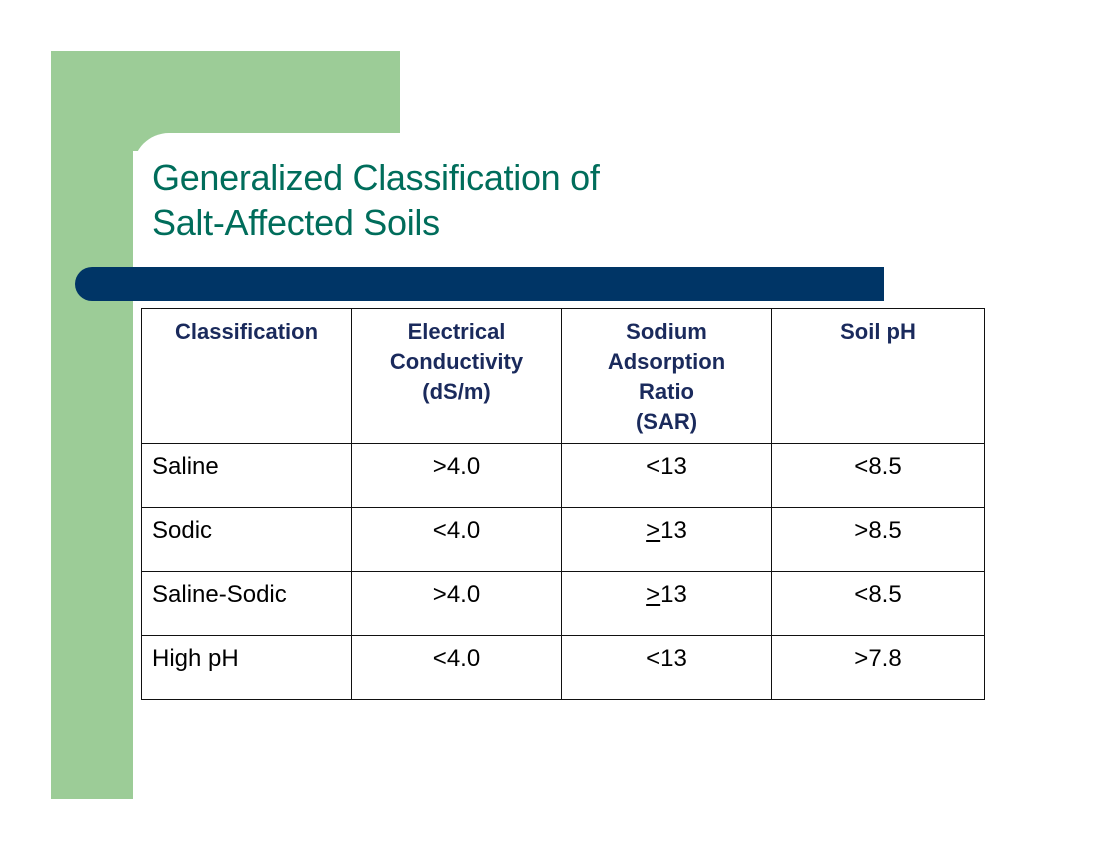  I want to click on cell-classification: Sodic, so click(246, 539).